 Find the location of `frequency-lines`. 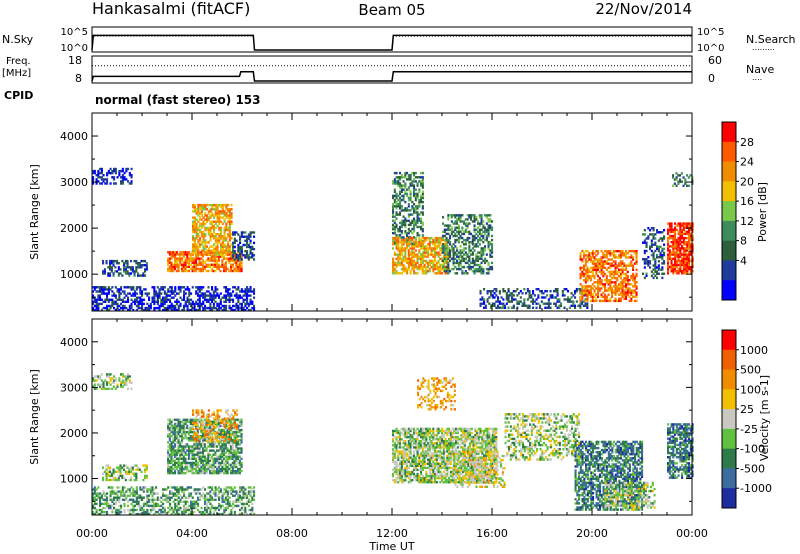

frequency-lines is located at coordinates (391, 73).